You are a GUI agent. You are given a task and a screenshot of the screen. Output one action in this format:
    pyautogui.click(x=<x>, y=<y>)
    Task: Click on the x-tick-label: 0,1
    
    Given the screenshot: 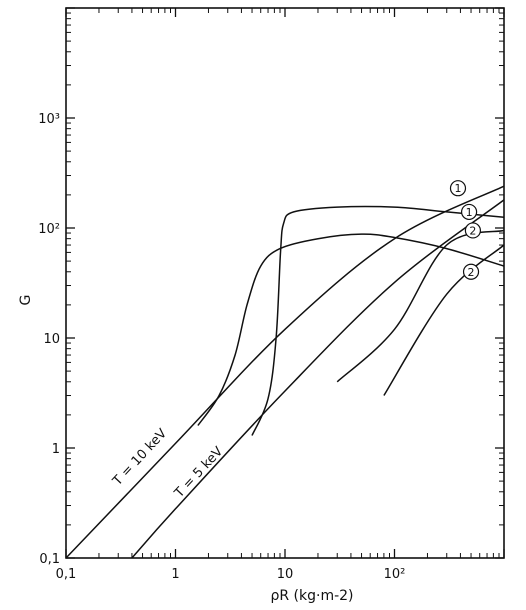 What is the action you would take?
    pyautogui.click(x=66, y=574)
    